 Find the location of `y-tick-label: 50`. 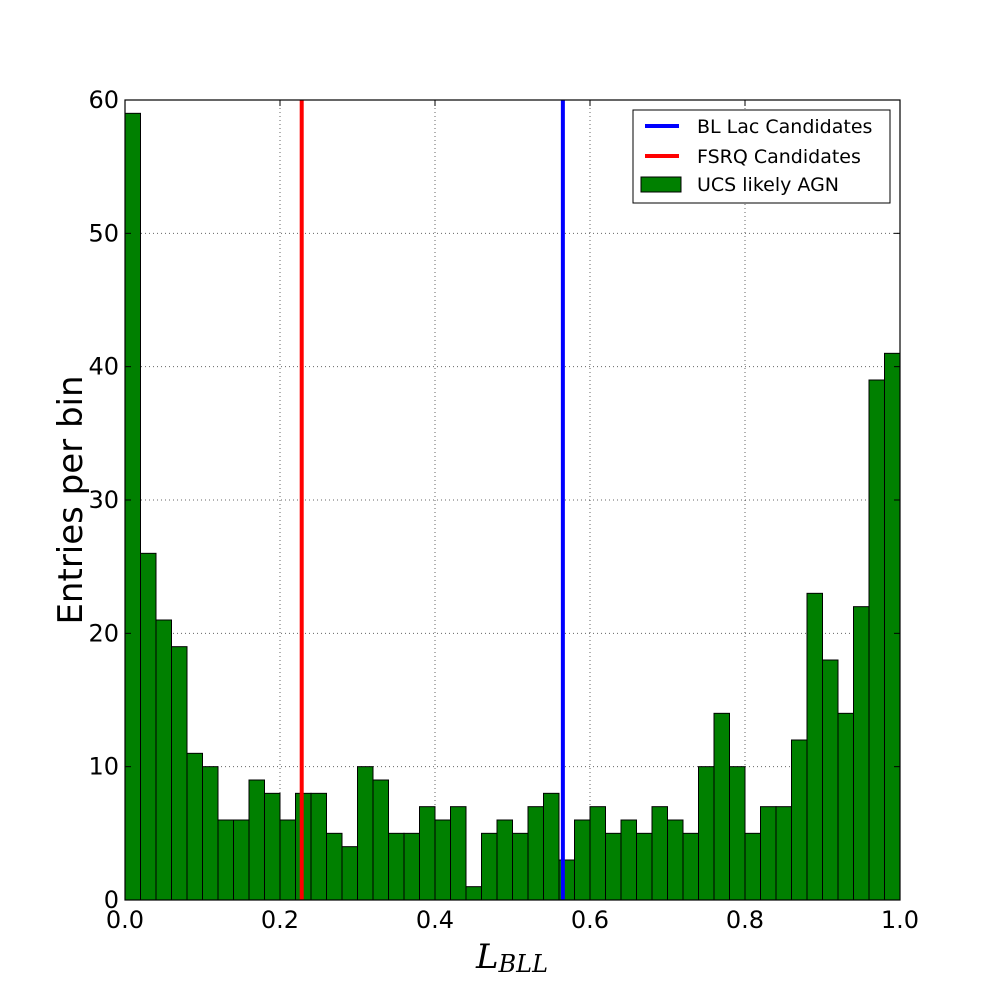

y-tick-label: 50 is located at coordinates (103, 233).